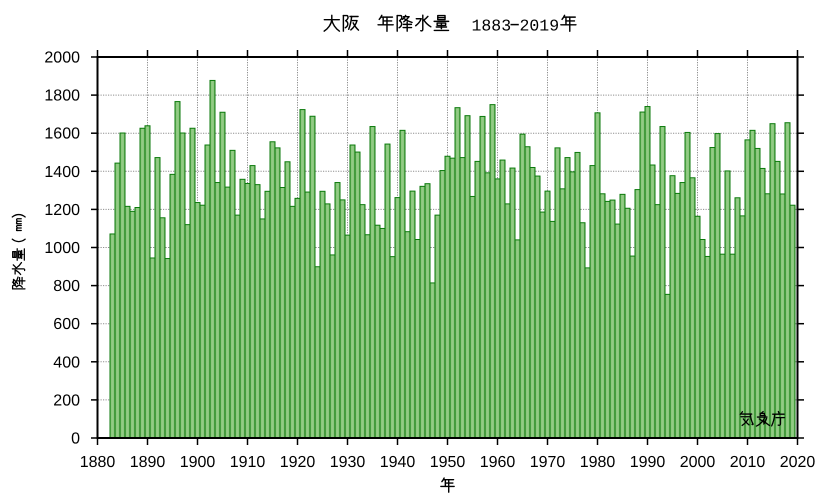 This screenshot has height=498, width=833. Describe the element at coordinates (66, 362) in the screenshot. I see `svg-text: 400` at that location.